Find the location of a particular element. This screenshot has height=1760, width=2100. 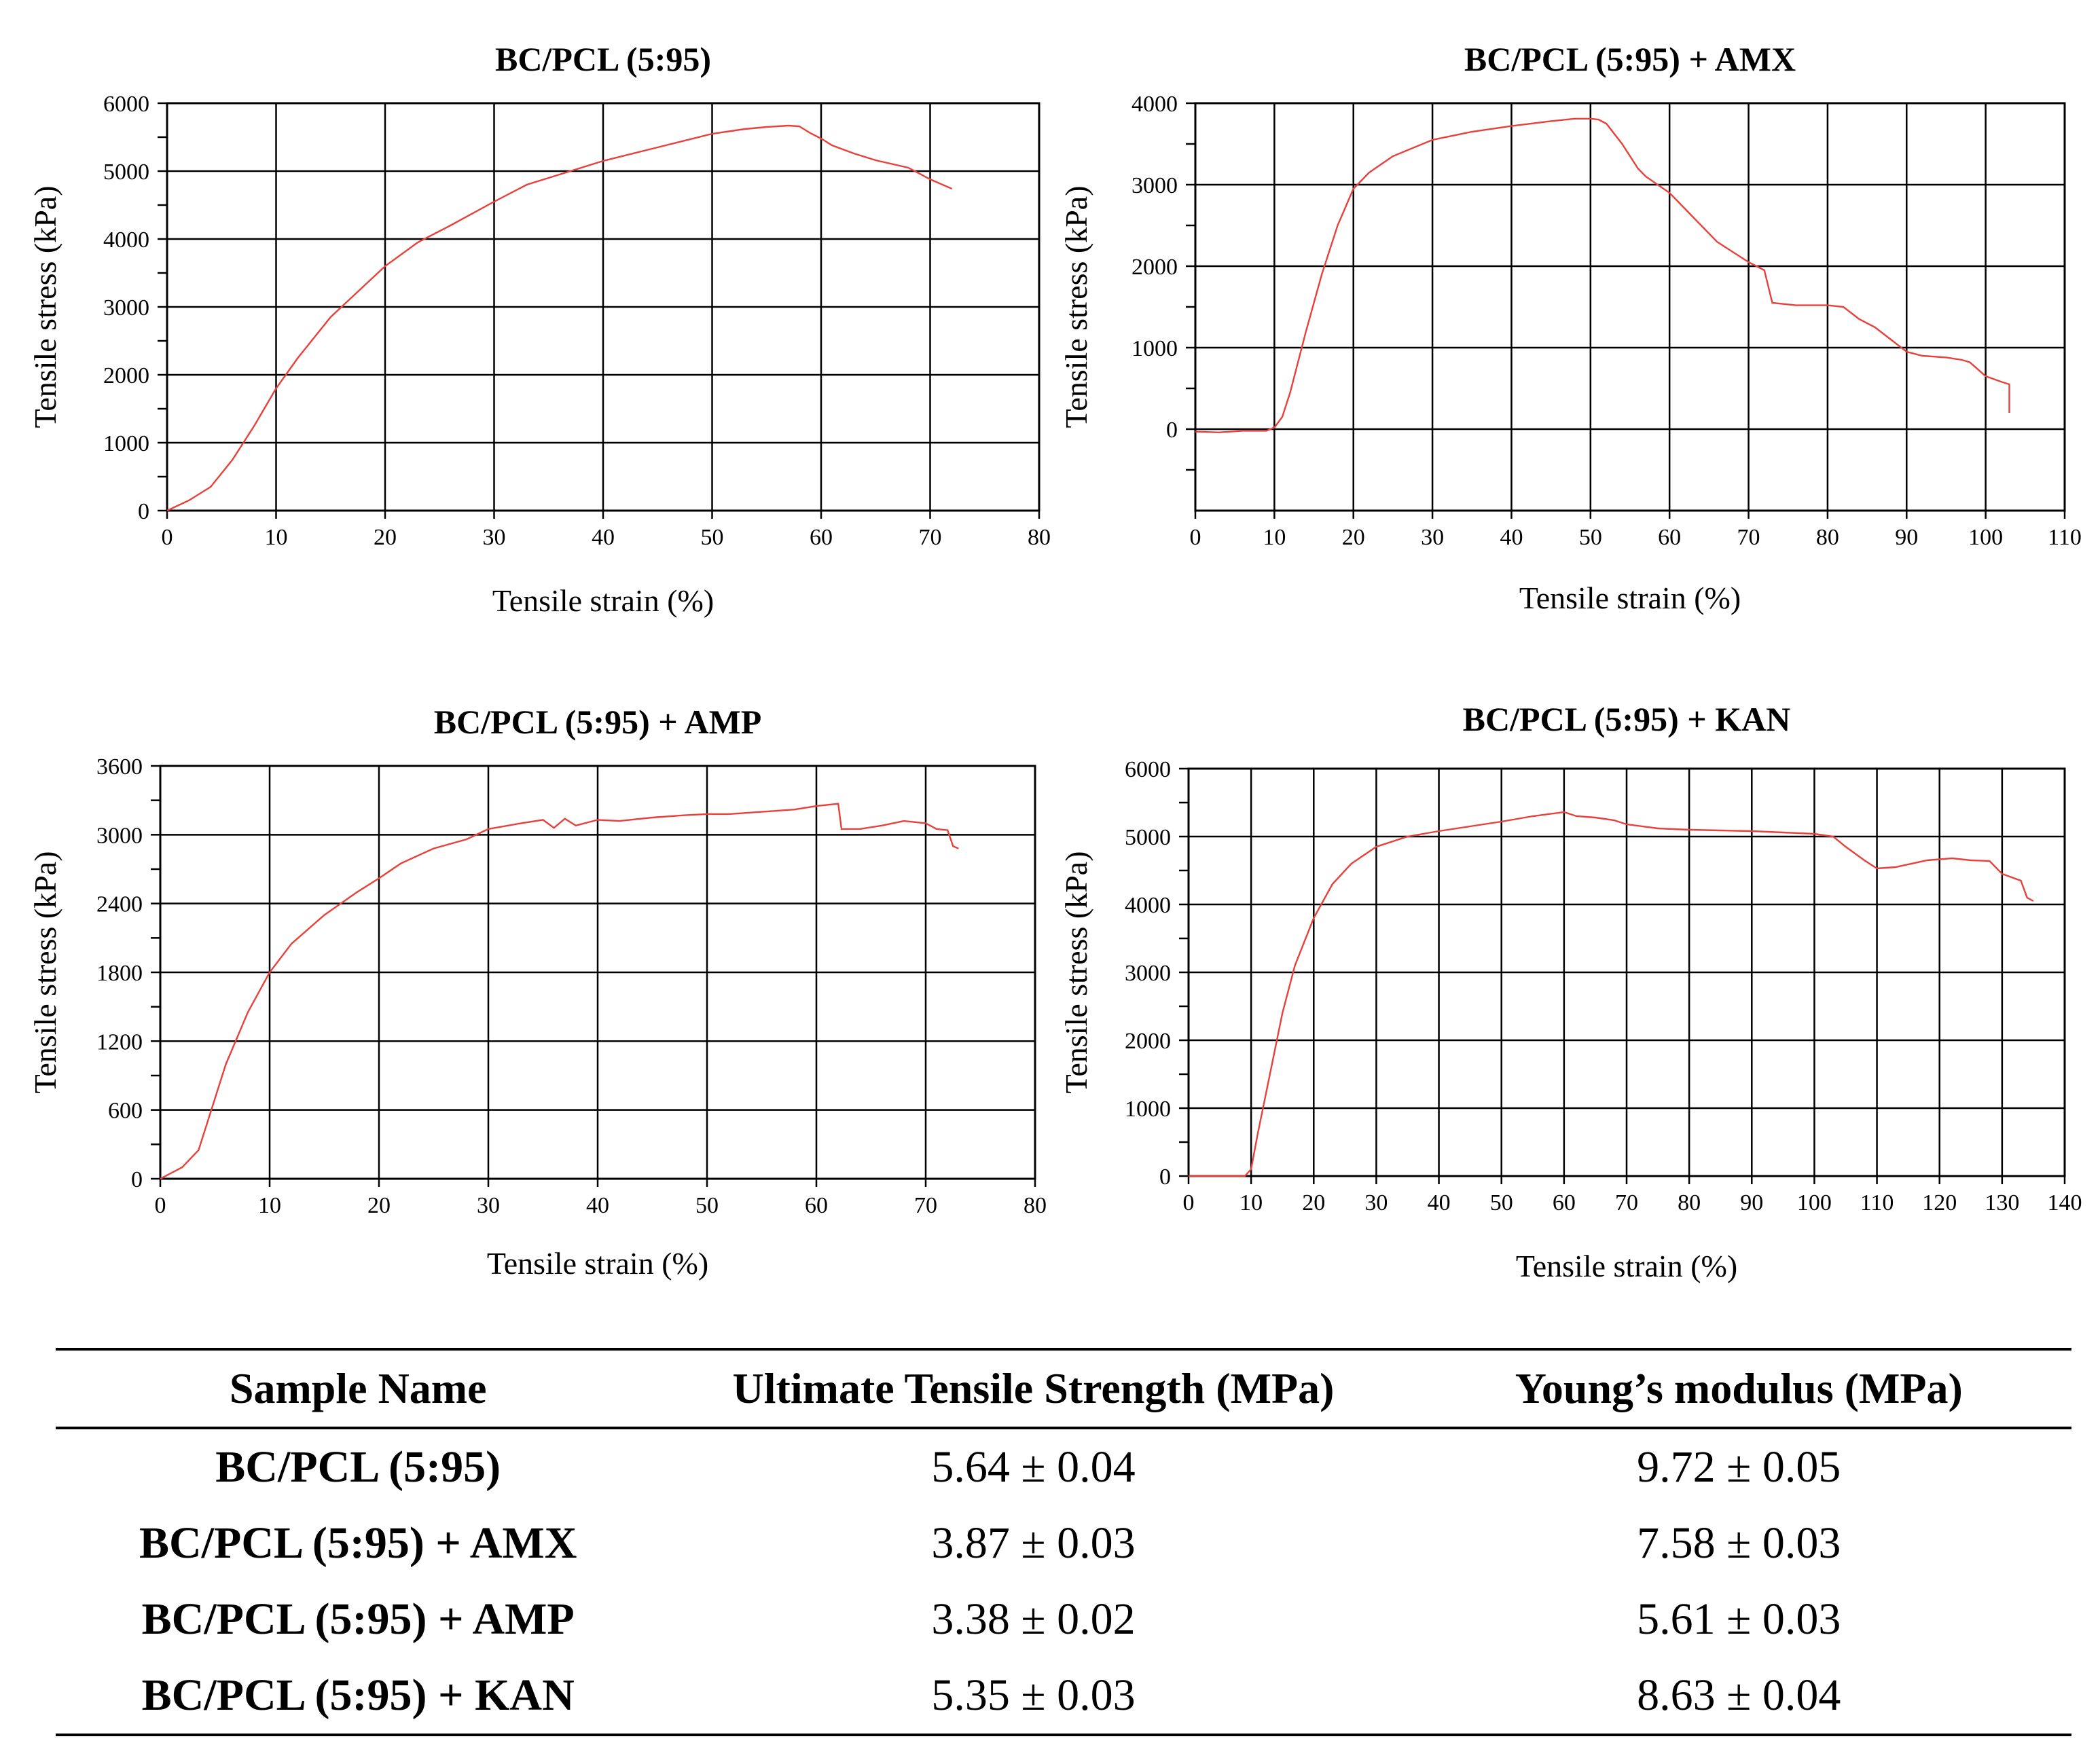

y-tick-label: 1800 is located at coordinates (119, 973).